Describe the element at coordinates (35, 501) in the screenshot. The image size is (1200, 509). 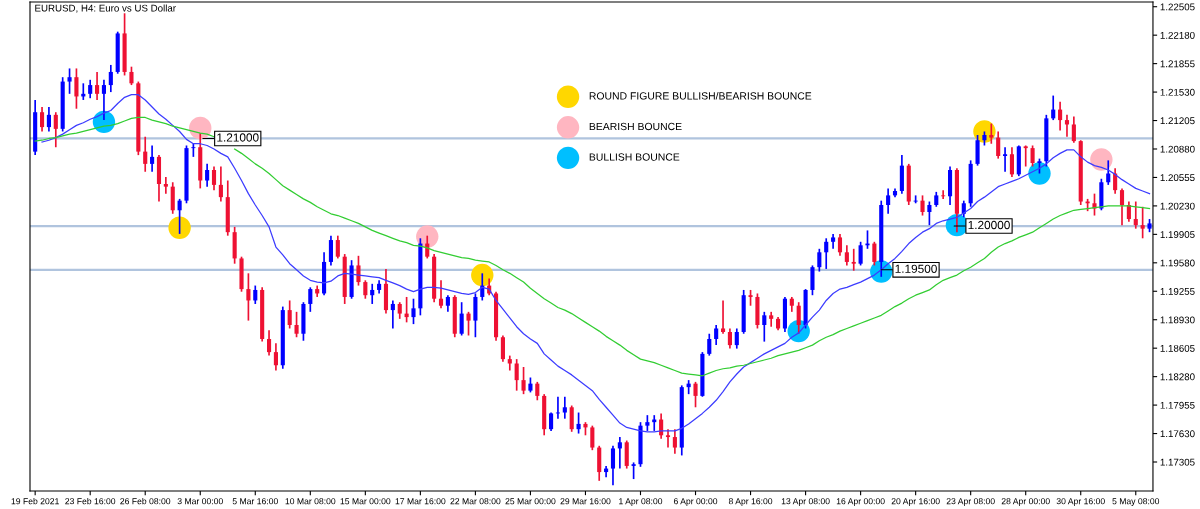
I see `x-tick-label: 19 Feb 2021` at that location.